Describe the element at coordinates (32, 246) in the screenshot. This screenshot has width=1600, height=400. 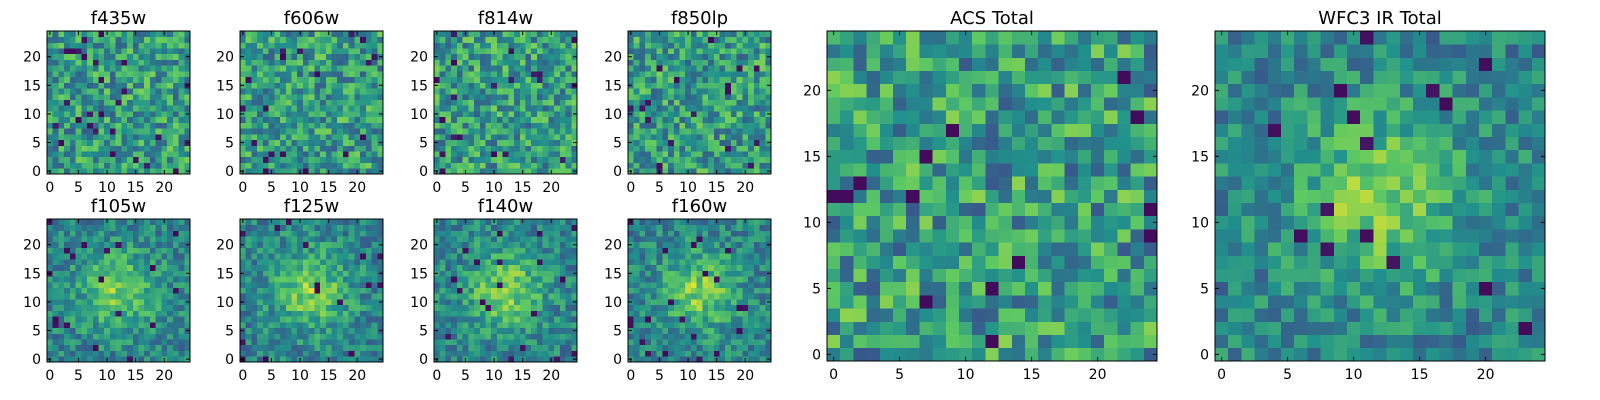
I see `y-tick-label: 20` at that location.